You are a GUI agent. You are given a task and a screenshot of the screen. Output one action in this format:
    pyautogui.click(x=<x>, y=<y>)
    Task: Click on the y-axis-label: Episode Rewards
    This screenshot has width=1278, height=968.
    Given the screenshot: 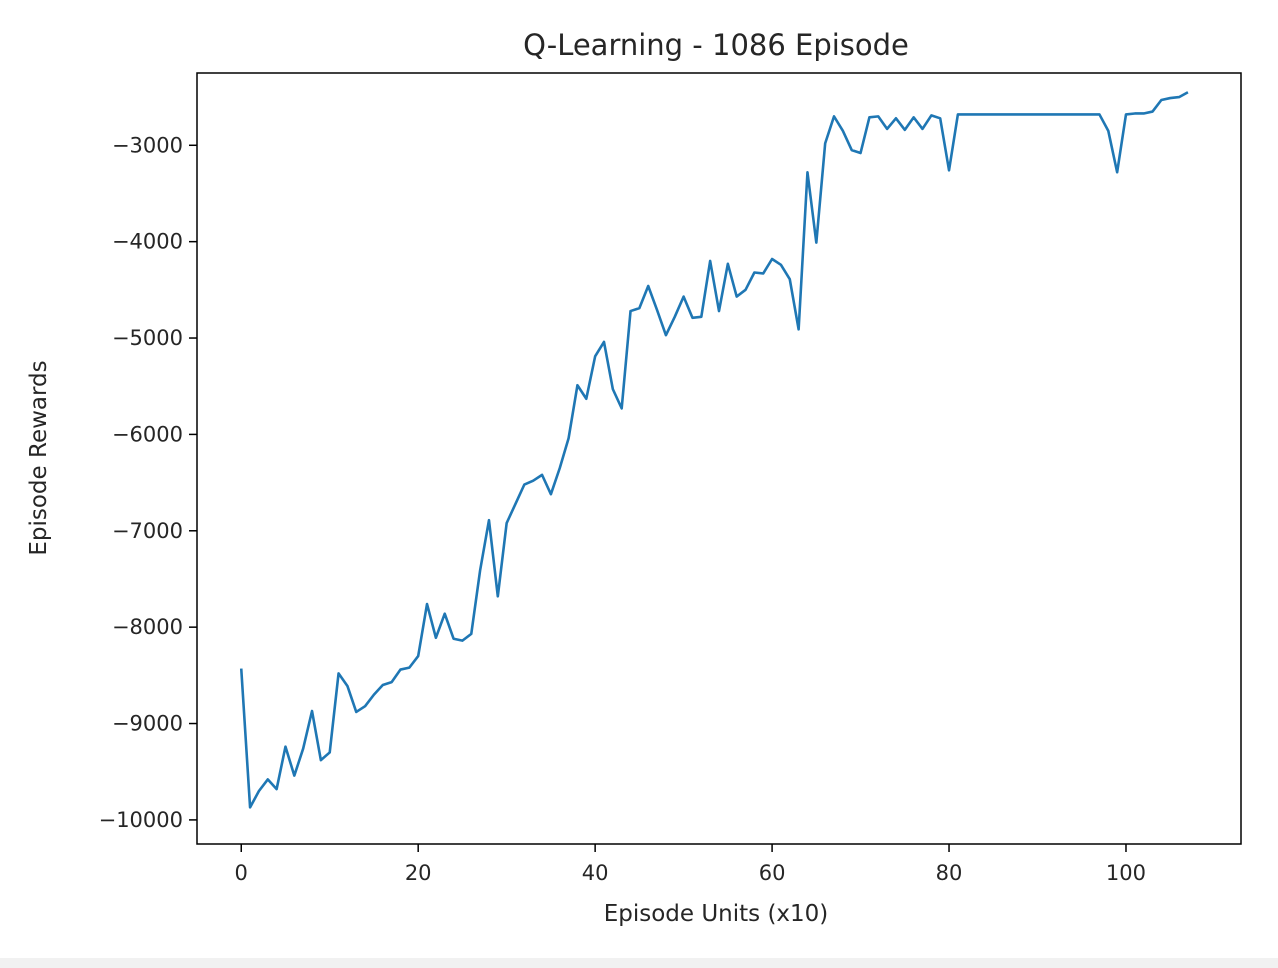 What is the action you would take?
    pyautogui.click(x=39, y=457)
    